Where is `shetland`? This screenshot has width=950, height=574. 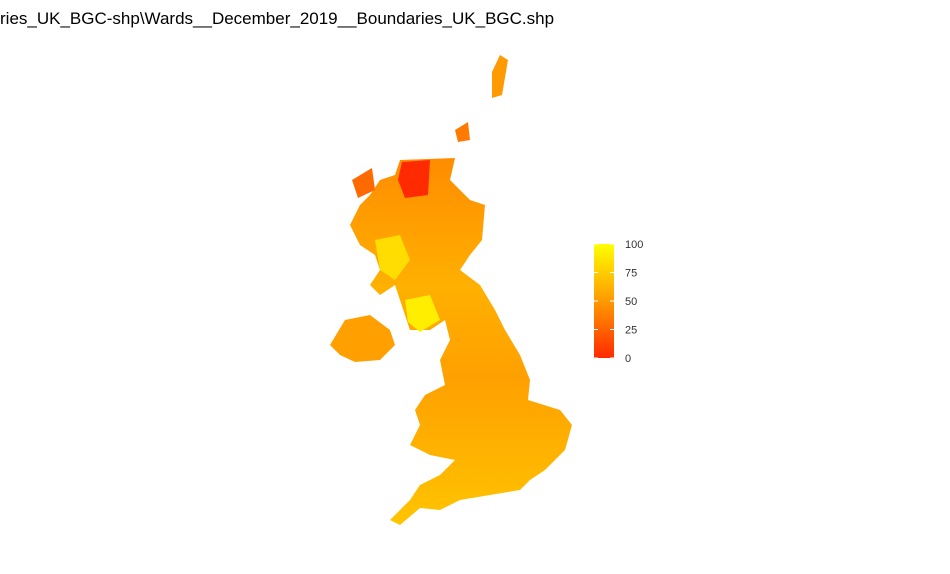
shetland is located at coordinates (500, 76).